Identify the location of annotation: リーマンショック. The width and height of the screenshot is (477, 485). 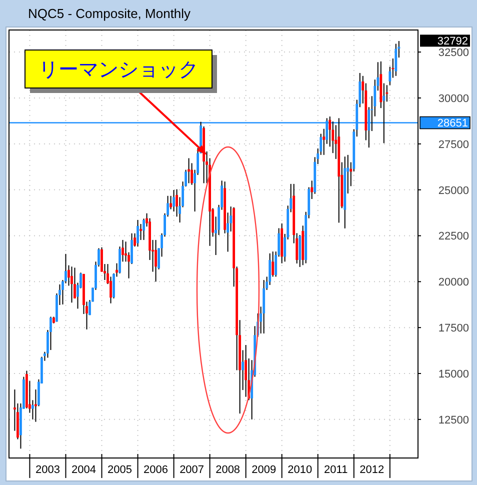
(118, 70).